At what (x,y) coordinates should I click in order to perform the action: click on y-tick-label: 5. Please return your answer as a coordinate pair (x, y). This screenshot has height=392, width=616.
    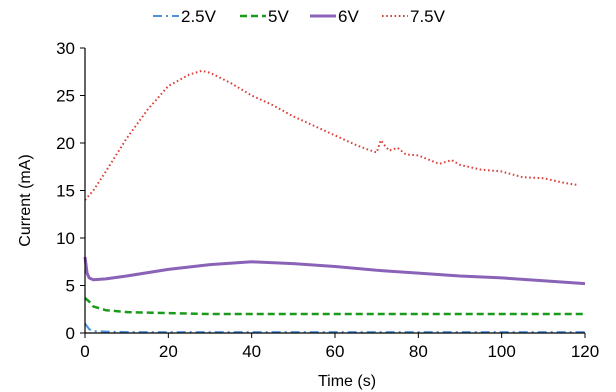
    Looking at the image, I should click on (70, 286).